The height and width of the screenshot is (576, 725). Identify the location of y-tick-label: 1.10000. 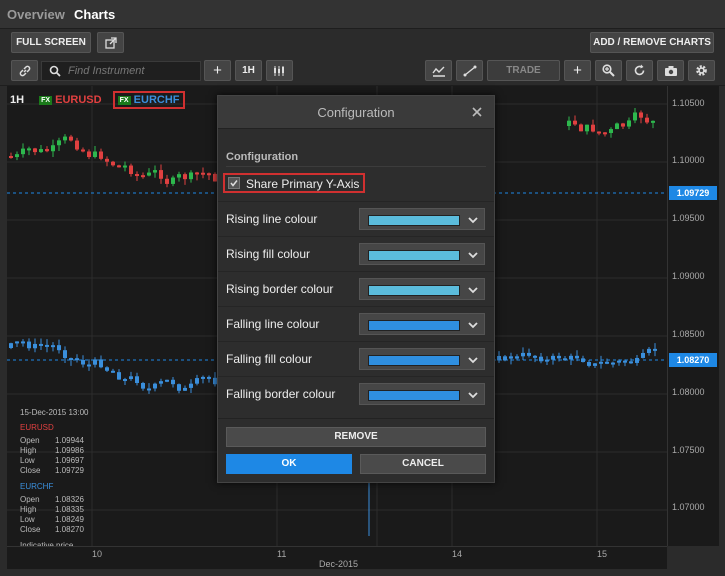
(688, 160).